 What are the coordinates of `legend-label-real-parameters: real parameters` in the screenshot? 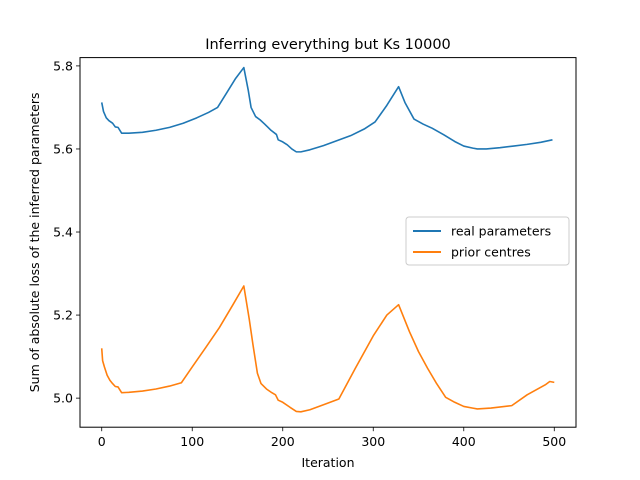 It's located at (501, 231).